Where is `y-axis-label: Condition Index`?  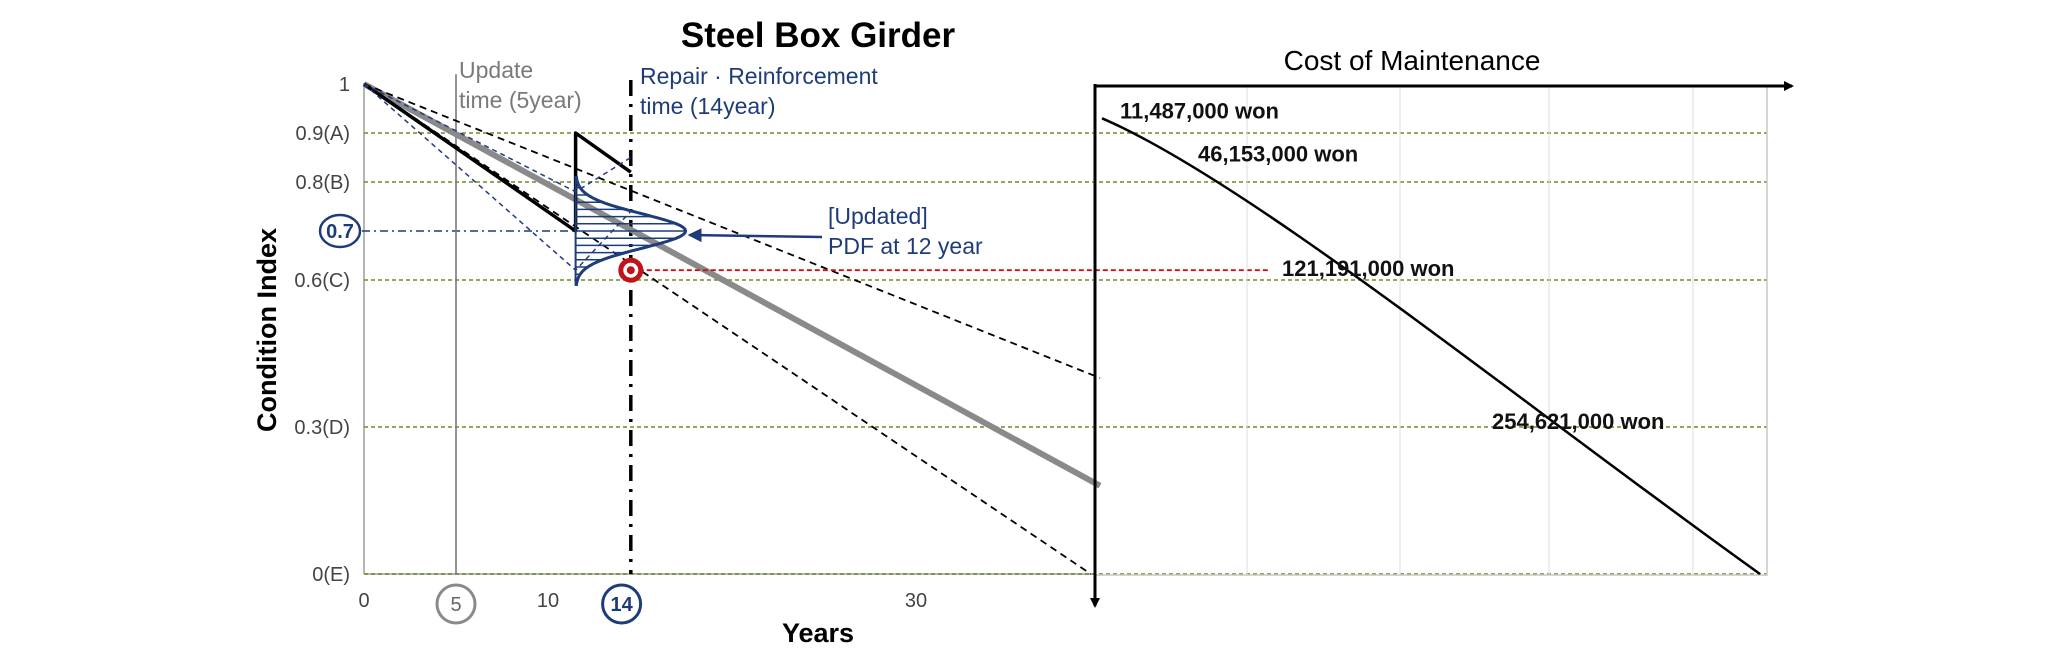
y-axis-label: Condition Index is located at coordinates (267, 330).